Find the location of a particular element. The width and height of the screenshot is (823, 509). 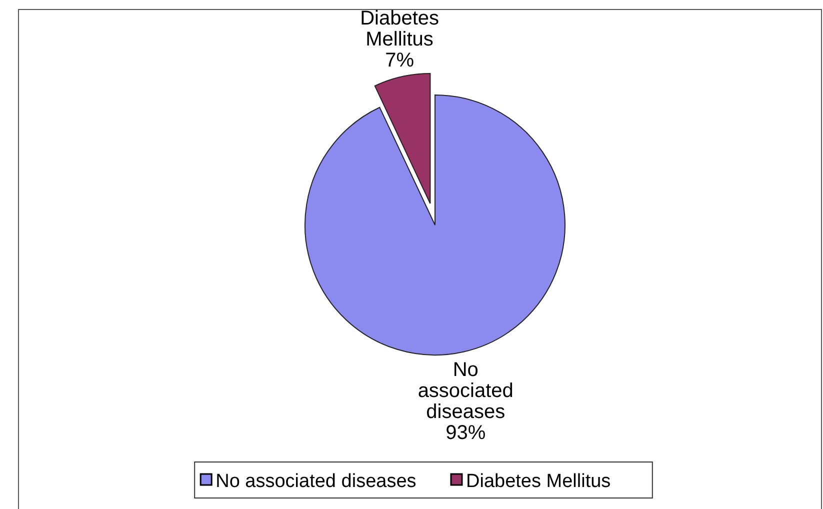

slice-label: No associated diseases is located at coordinates (466, 391).